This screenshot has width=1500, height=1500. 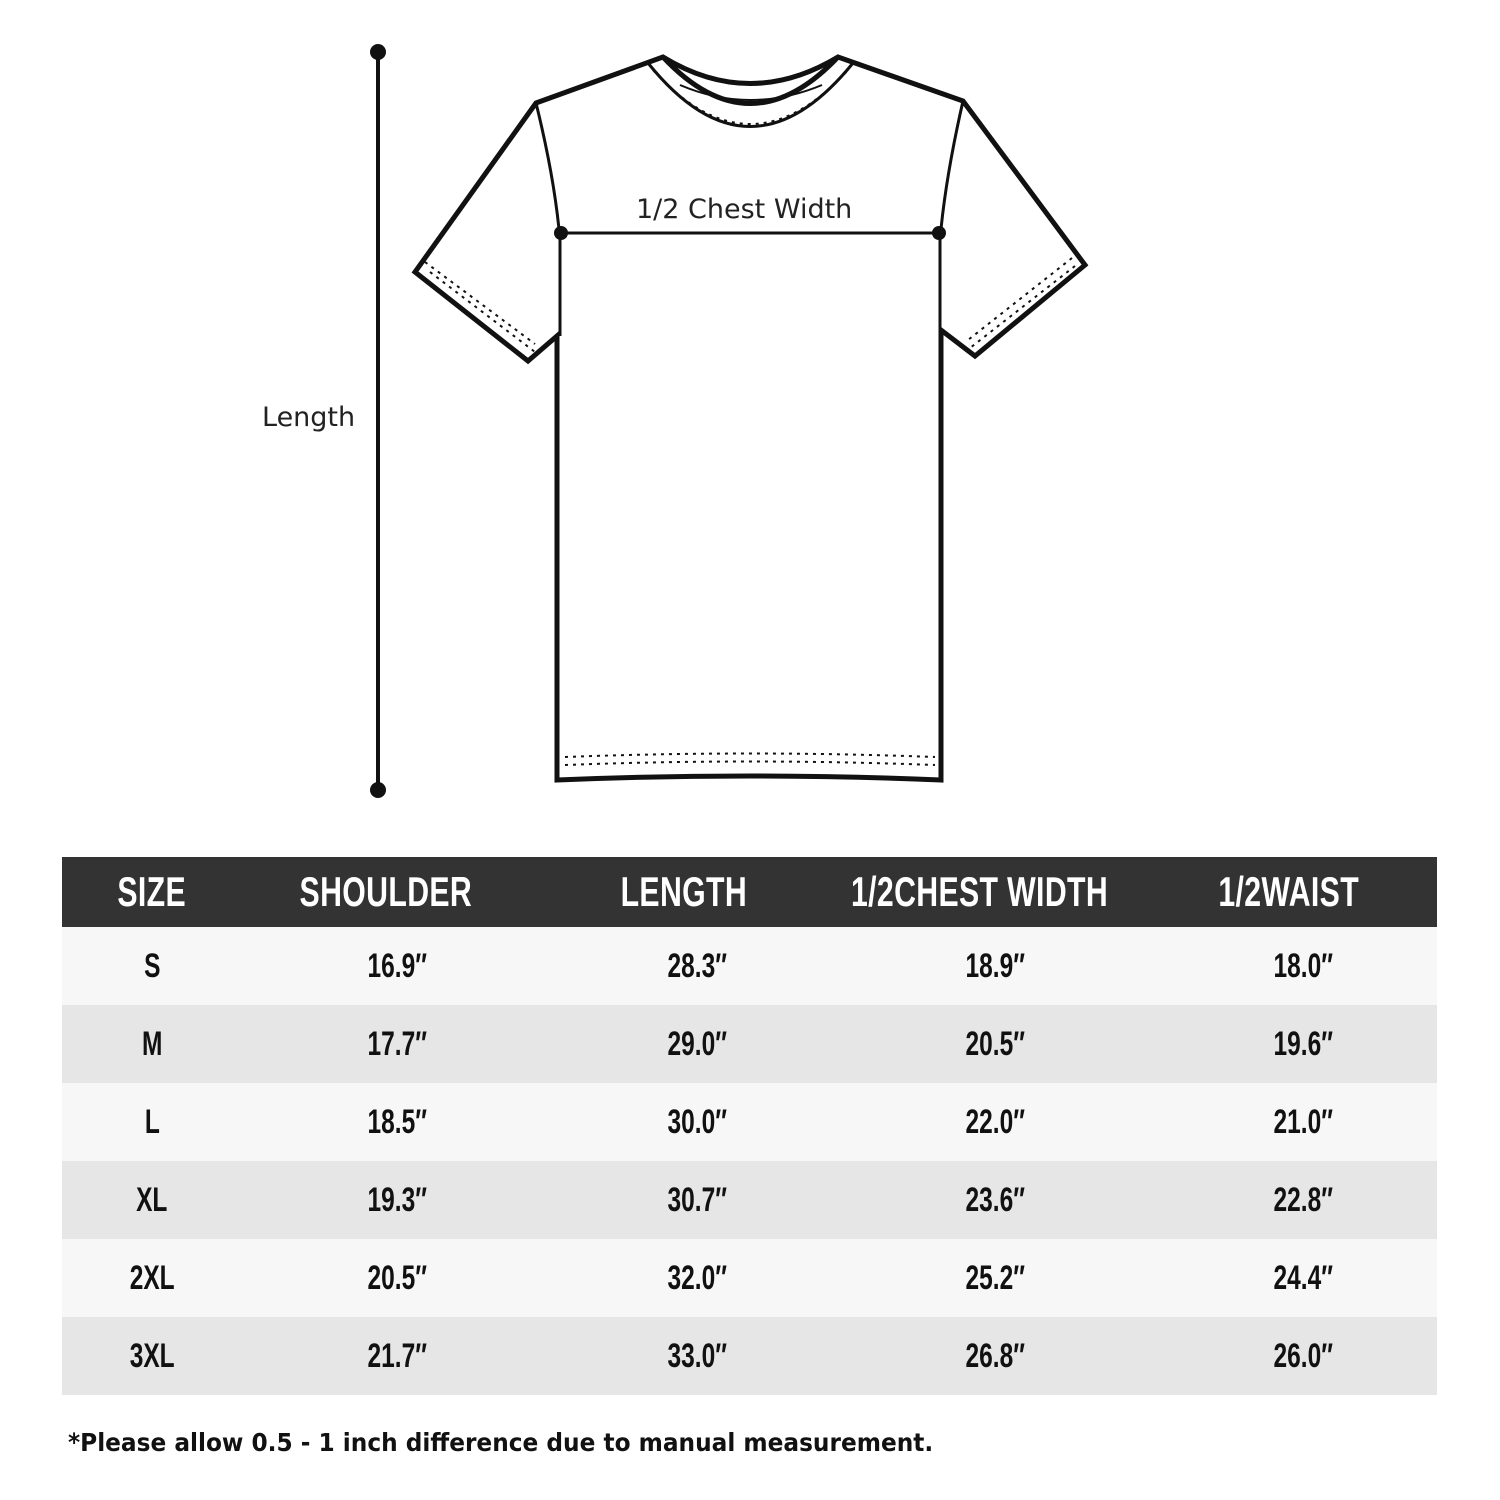 I want to click on cell-value: 18.9″, so click(x=995, y=965).